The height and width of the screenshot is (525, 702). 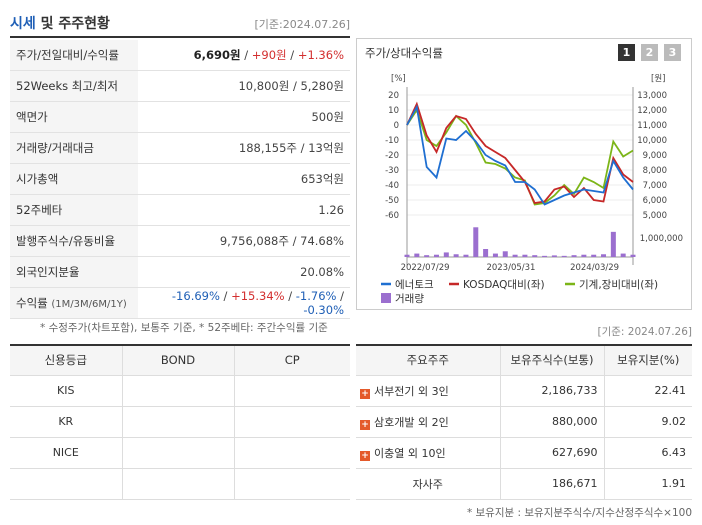 I want to click on chart-title: 주가/상대수익률, so click(x=404, y=53).